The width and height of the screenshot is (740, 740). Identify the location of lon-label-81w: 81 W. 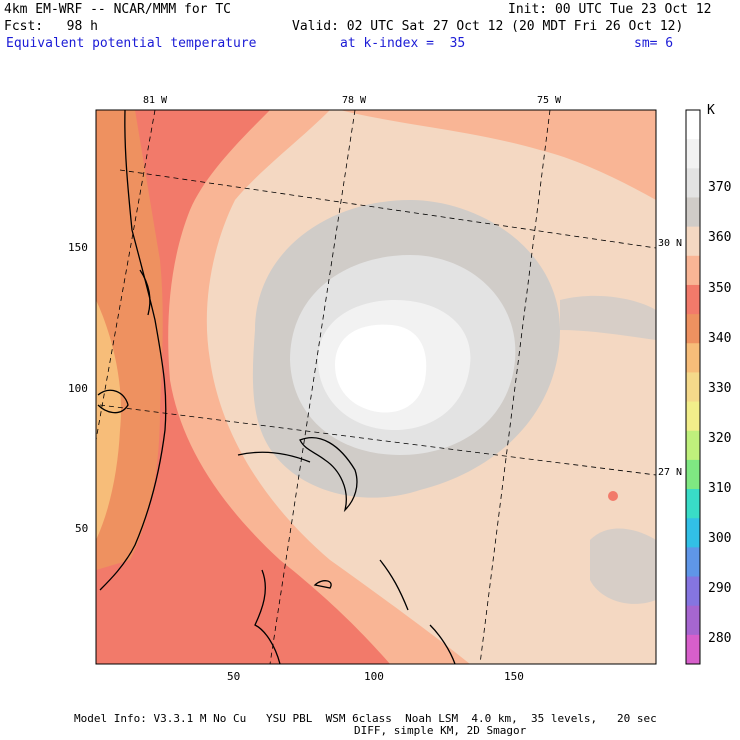
(155, 100).